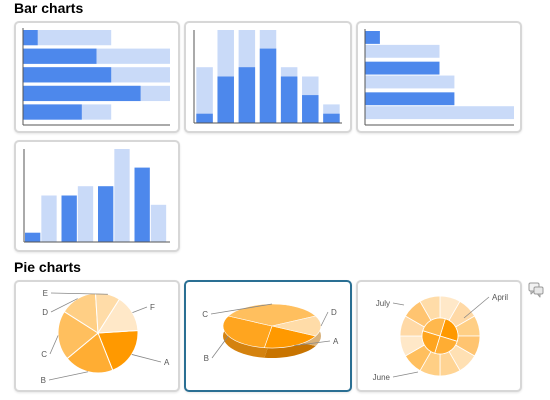  I want to click on grouped-vertical-bar-chart-thumbnail, so click(97, 196).